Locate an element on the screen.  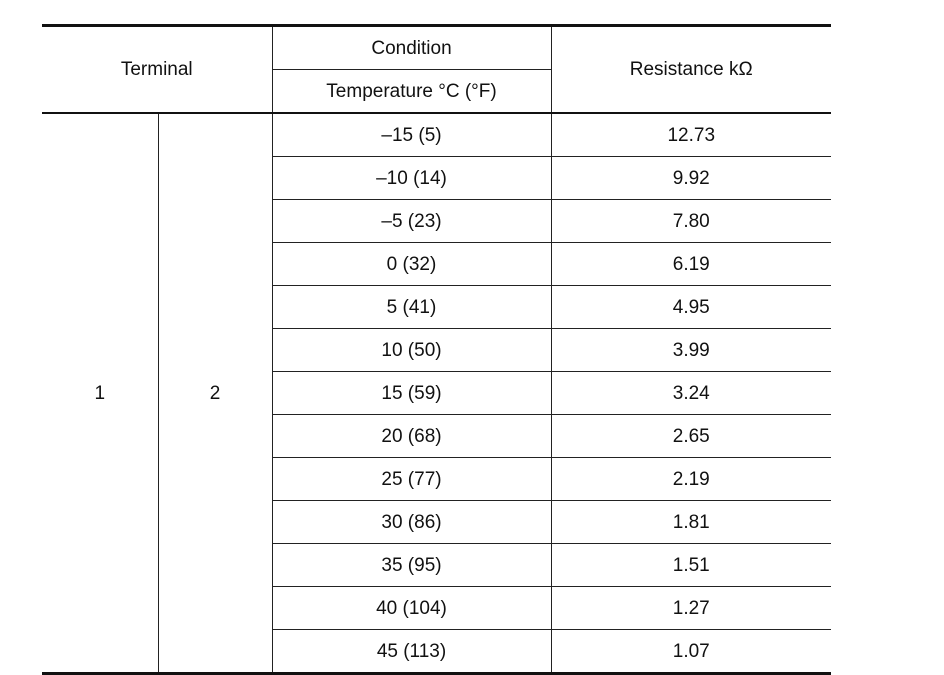
header-row-1: Terminal Condition Resistance kΩ is located at coordinates (436, 69).